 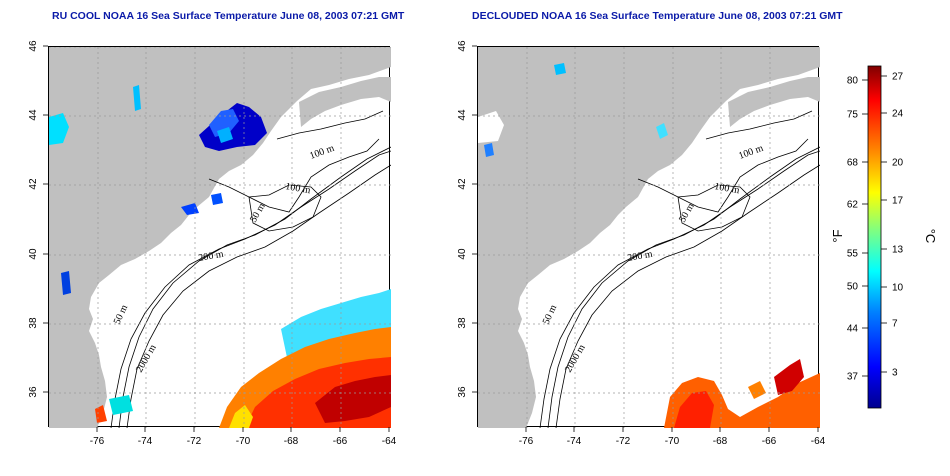 What do you see at coordinates (929, 236) in the screenshot?
I see `celsius-unit-label: °C` at bounding box center [929, 236].